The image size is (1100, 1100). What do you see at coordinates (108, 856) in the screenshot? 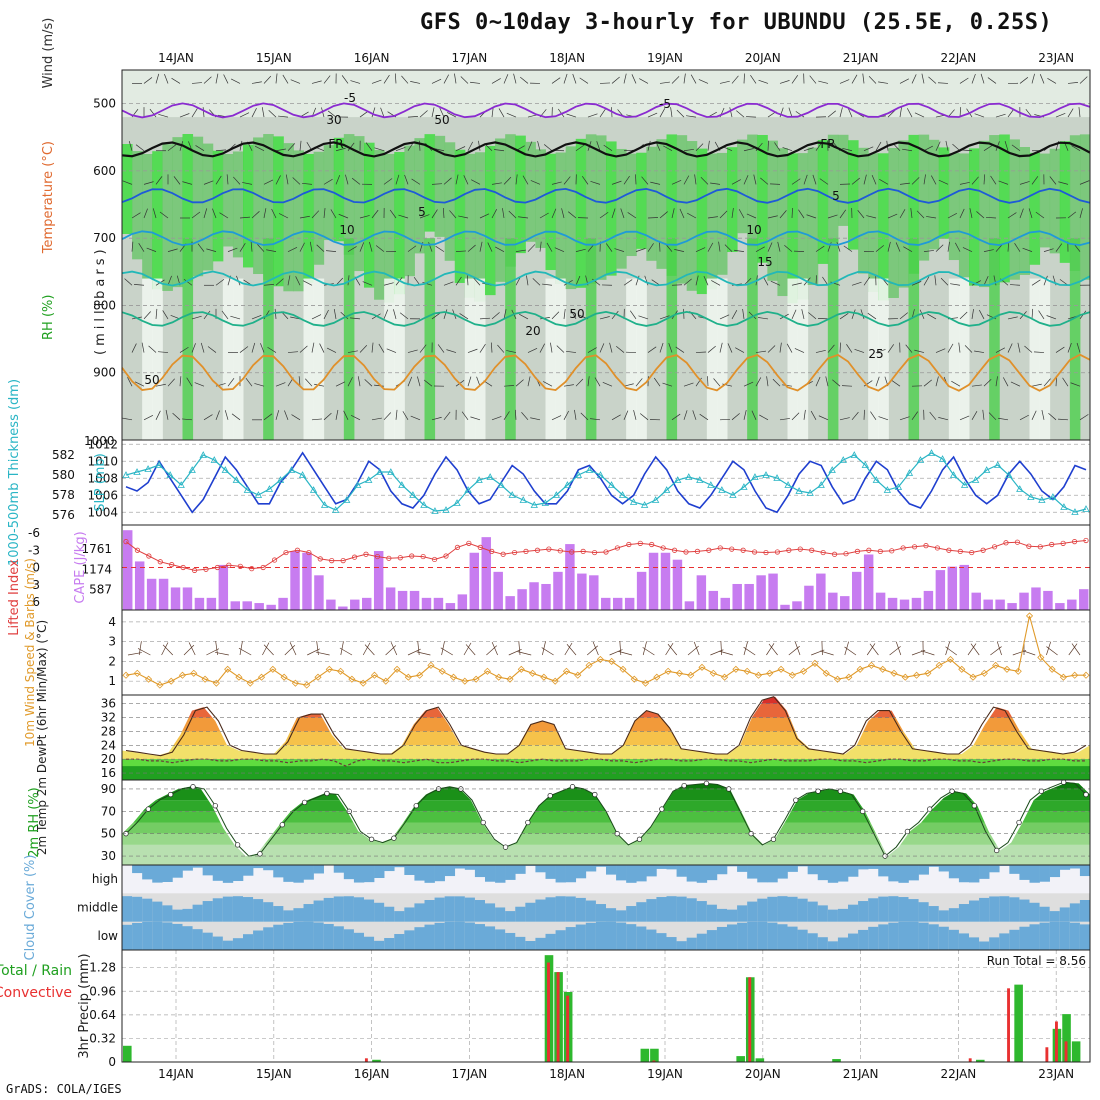
I see `rh-tick-label: 30` at bounding box center [108, 856].